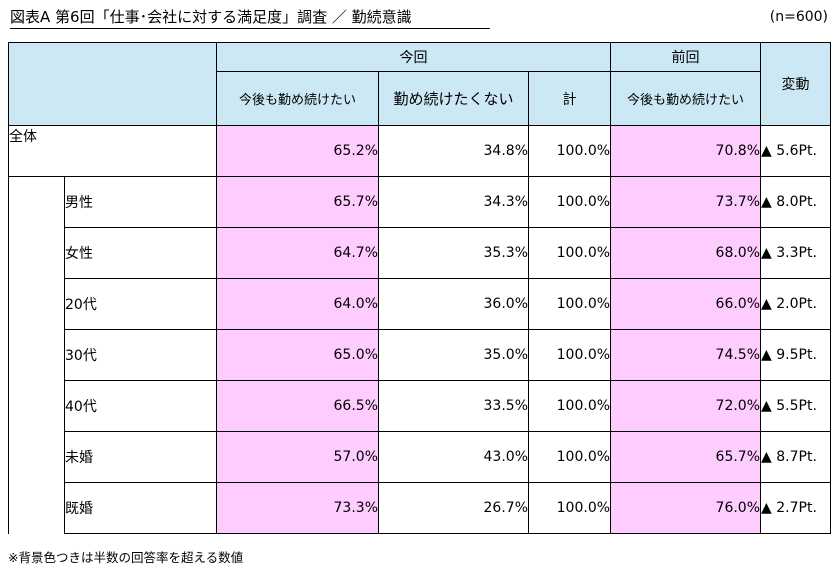  Describe the element at coordinates (453, 355) in the screenshot. I see `cell-current-not-continue: 35.0%` at that location.